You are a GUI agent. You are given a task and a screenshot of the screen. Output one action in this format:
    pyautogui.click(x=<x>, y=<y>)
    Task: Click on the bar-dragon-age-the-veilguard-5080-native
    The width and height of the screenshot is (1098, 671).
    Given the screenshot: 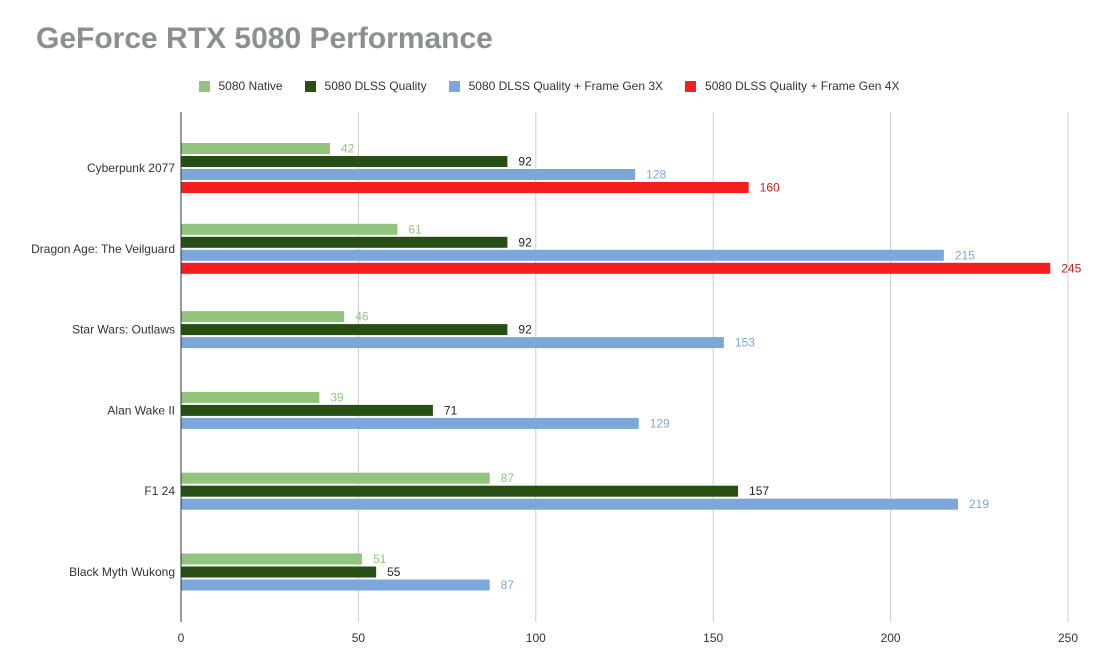 What is the action you would take?
    pyautogui.click(x=289, y=229)
    